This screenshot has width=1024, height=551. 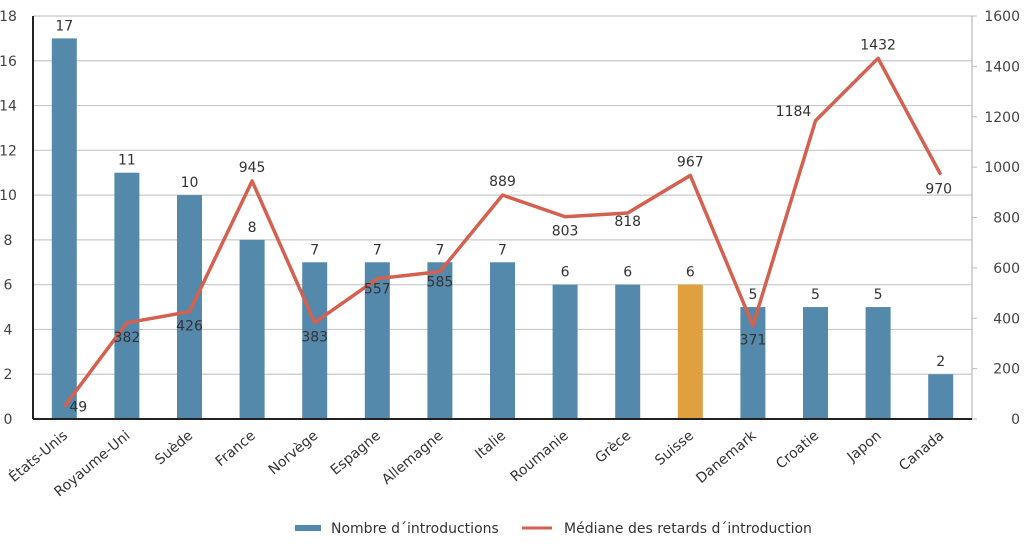 I want to click on left-axis-tick-label: 0, so click(x=8, y=420).